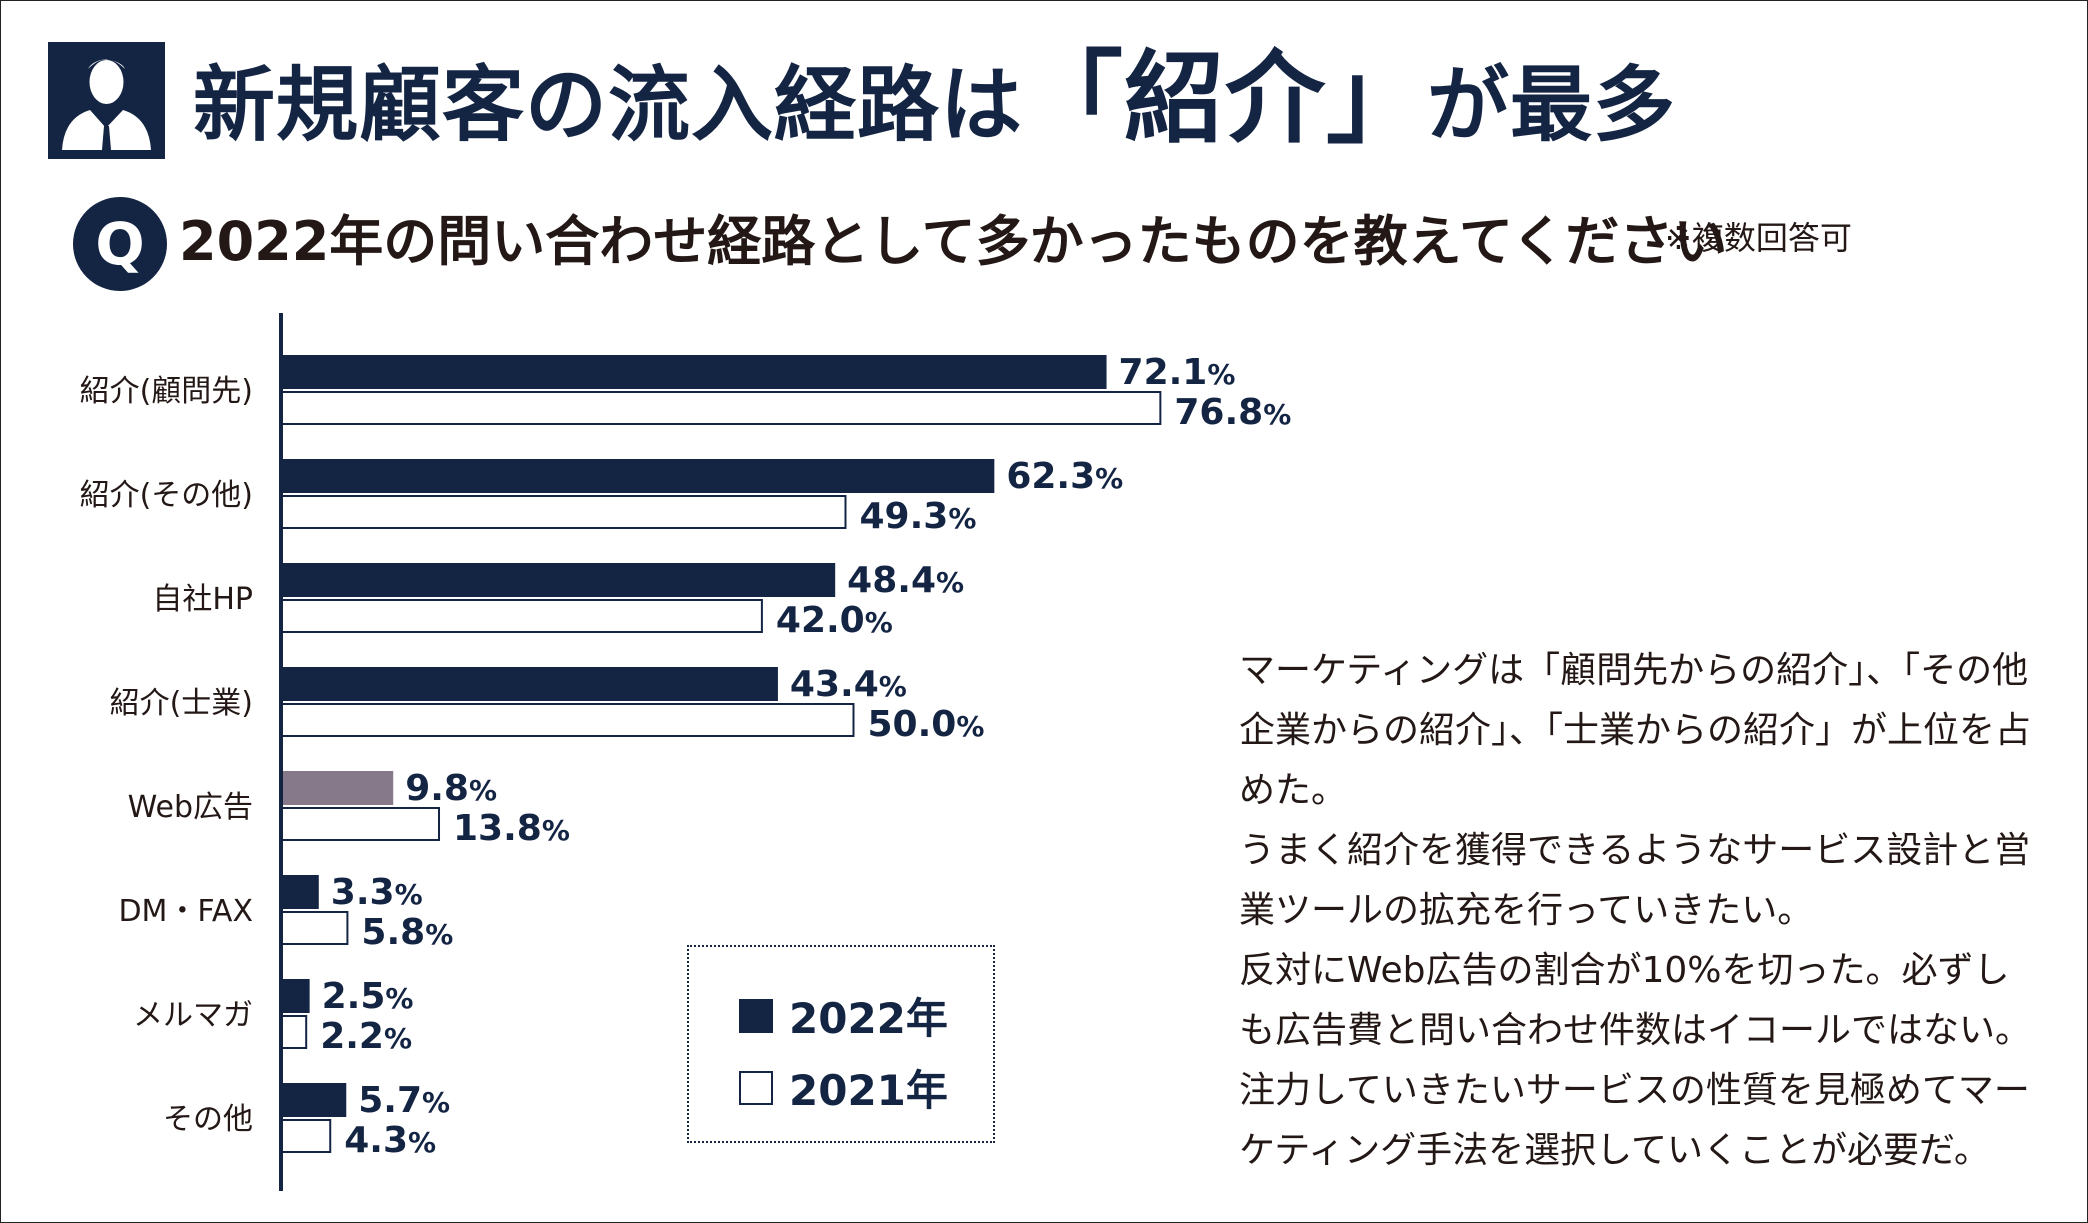 This screenshot has width=2088, height=1223. What do you see at coordinates (756, 1087) in the screenshot?
I see `legend-swatch-2021` at bounding box center [756, 1087].